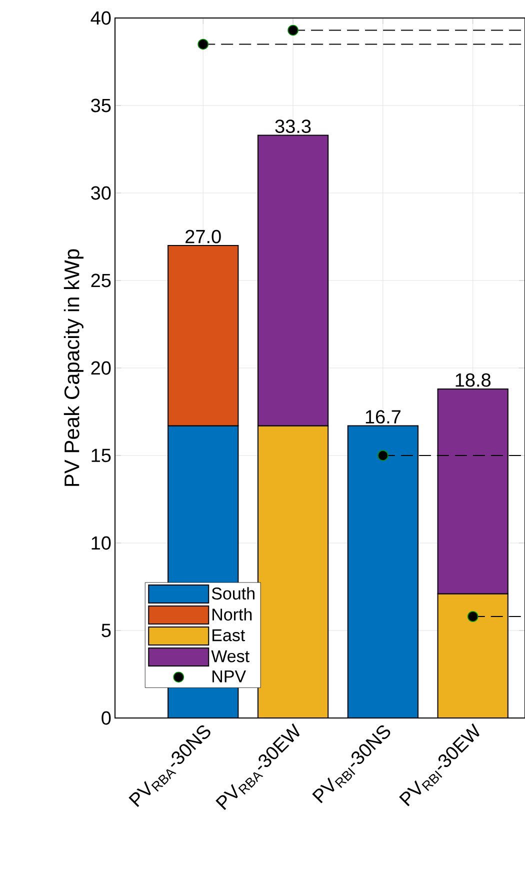 This screenshot has height=882, width=525. I want to click on y-tick-label: 15, so click(101, 455).